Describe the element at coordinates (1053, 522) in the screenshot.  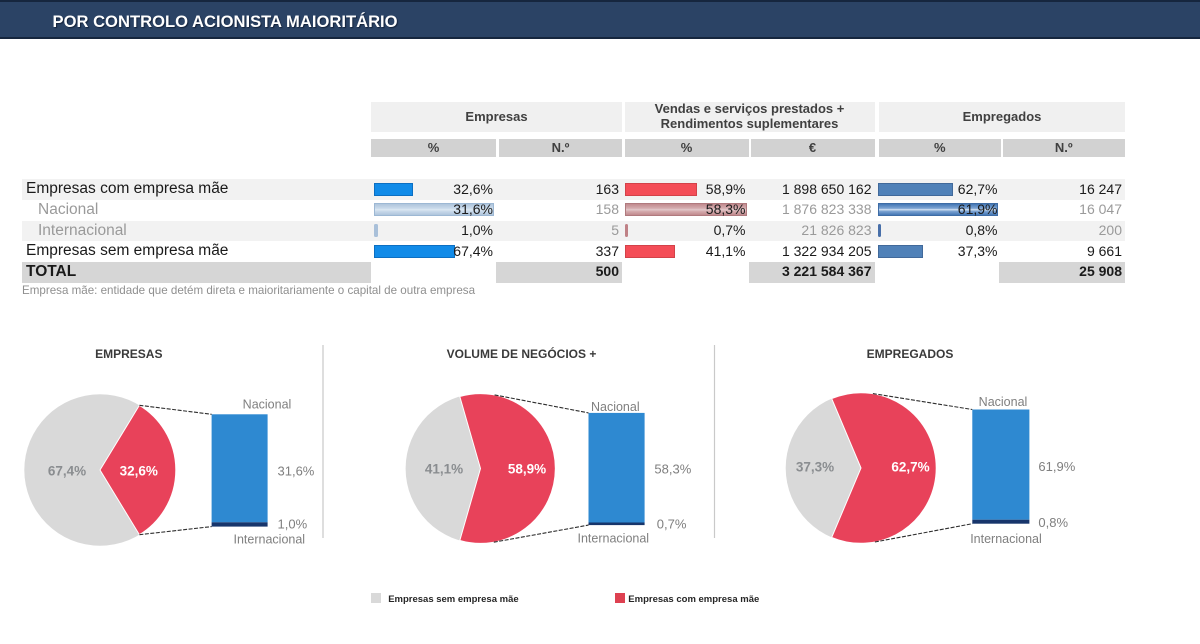
I see `svg-text: 0,8%` at that location.